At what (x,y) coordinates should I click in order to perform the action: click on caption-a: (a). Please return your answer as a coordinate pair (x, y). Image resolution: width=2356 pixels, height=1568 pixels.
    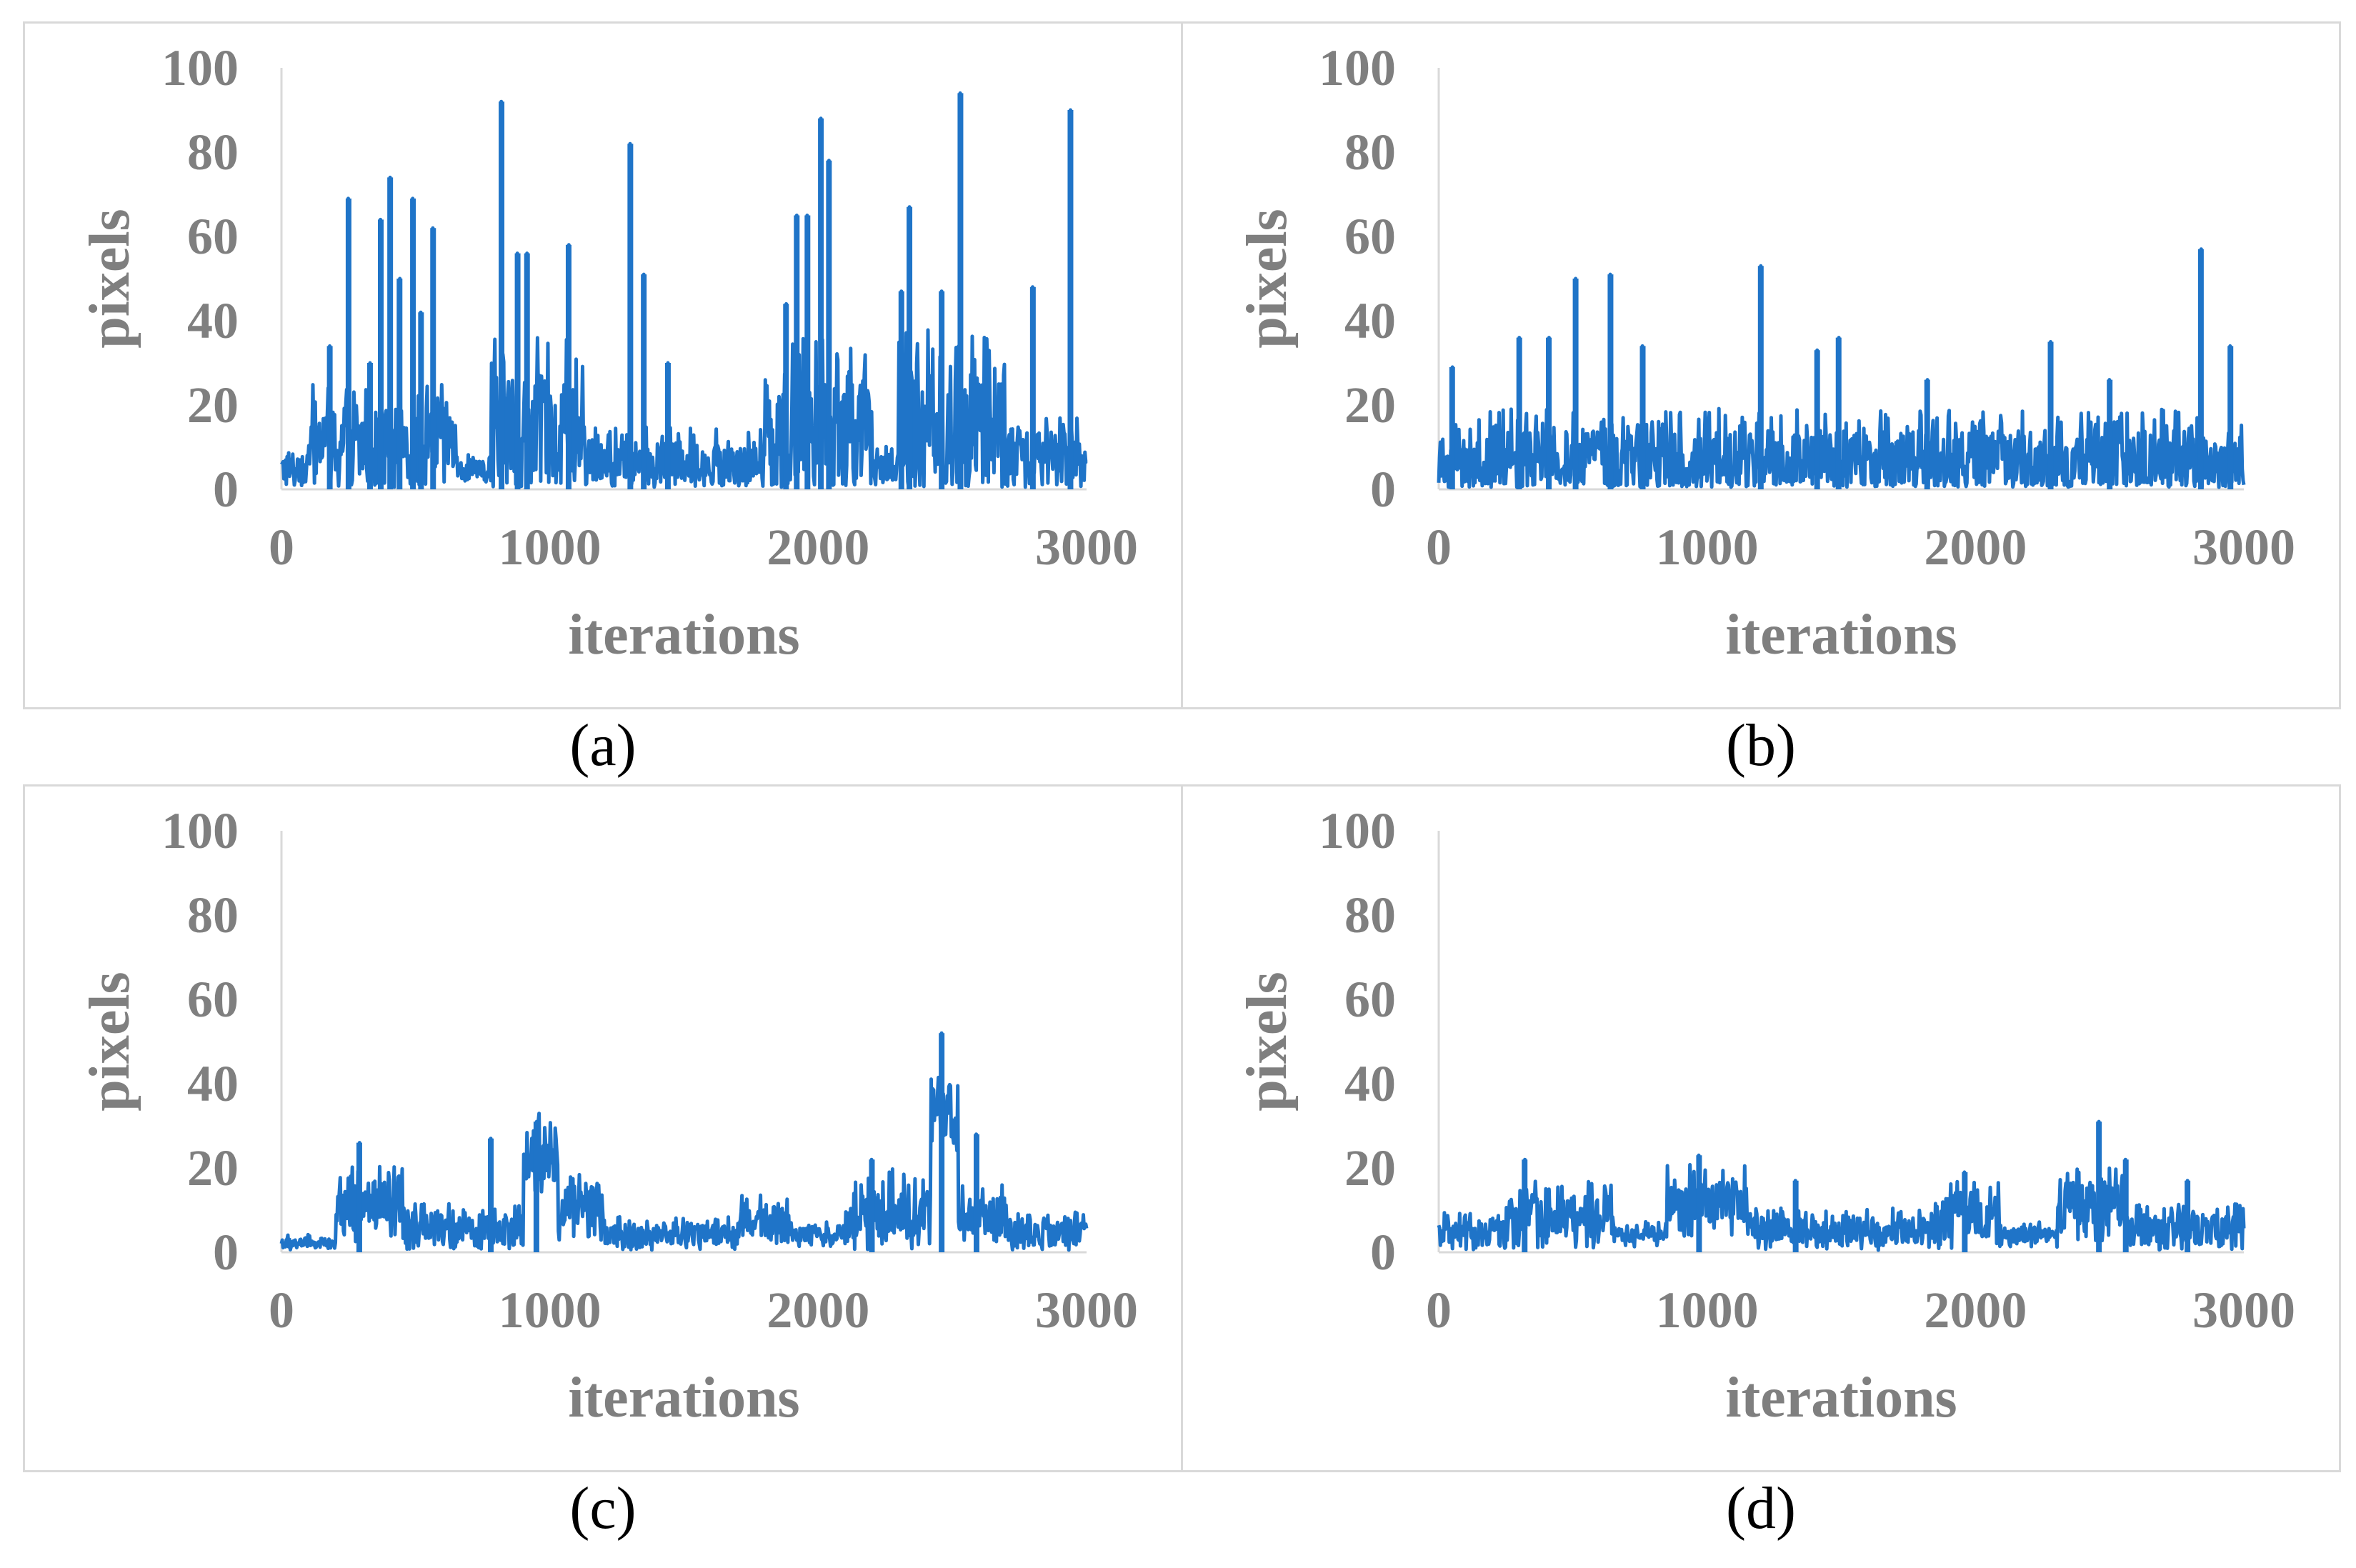
    Looking at the image, I should click on (603, 745).